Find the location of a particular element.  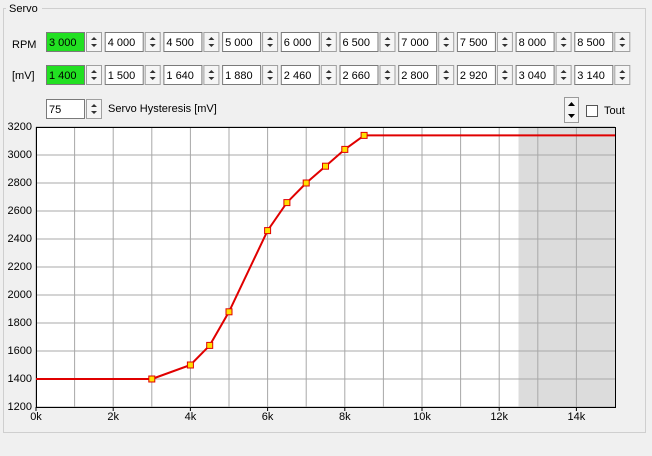

y-tick-label: 1800 is located at coordinates (20, 323).